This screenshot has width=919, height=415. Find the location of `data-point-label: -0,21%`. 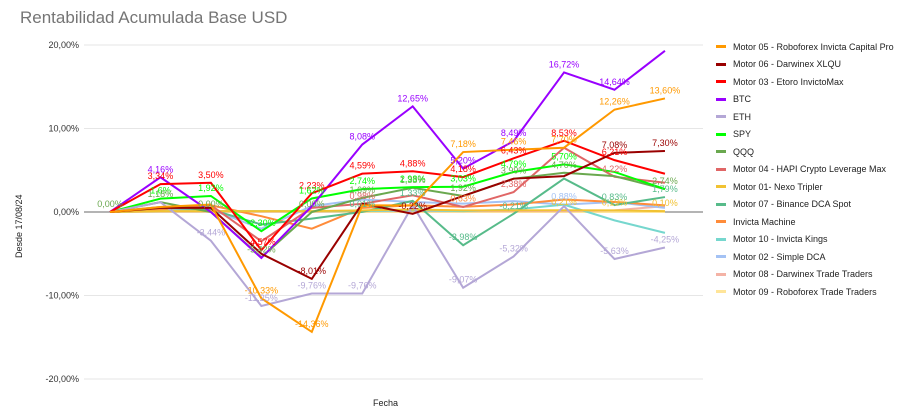

data-point-label: -0,21% is located at coordinates (513, 206).